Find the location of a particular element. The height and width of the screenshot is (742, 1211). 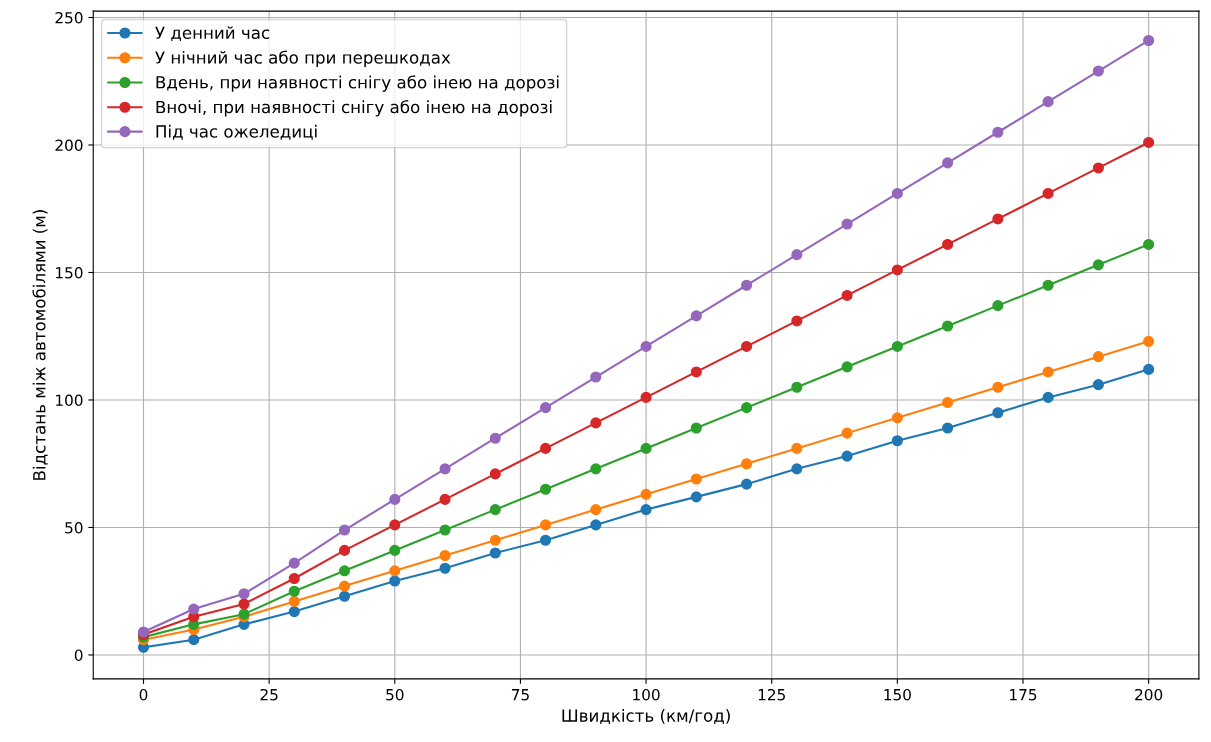

x-tick-label: 125 is located at coordinates (771, 694).